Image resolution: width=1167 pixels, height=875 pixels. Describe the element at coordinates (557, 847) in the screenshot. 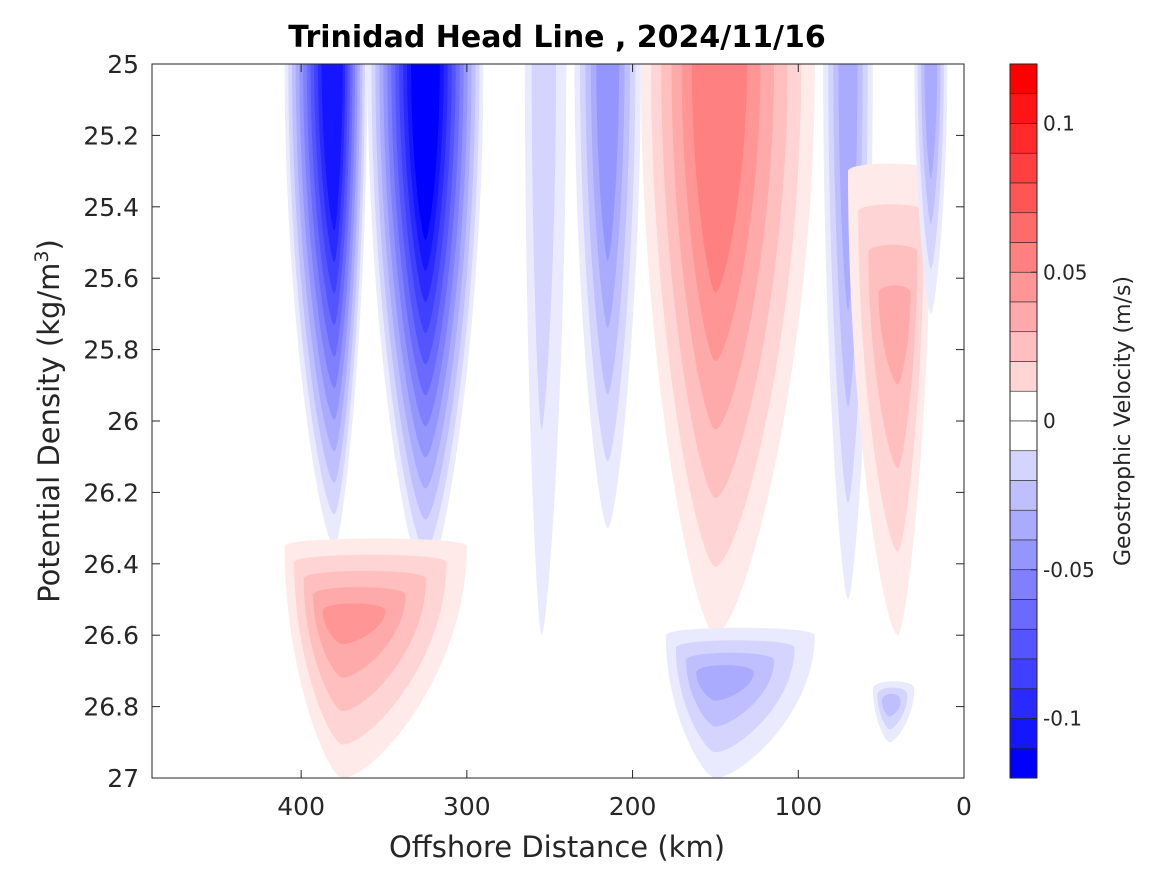

I see `x-axis-label: Offshore Distance (km)` at that location.